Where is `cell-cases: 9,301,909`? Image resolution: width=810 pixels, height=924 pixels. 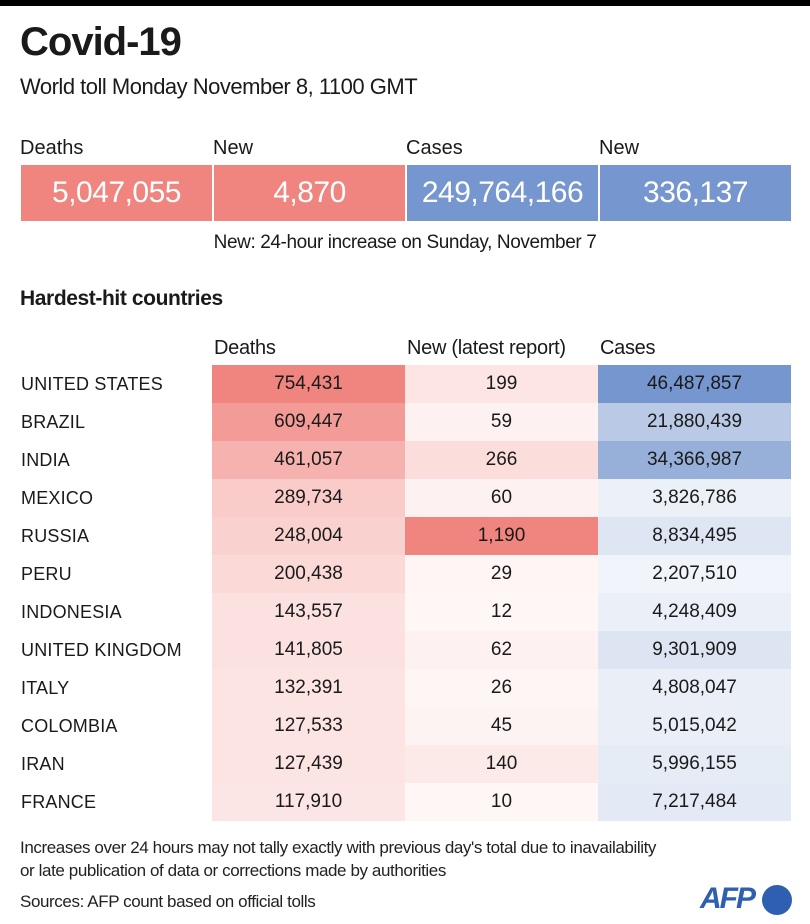
cell-cases: 9,301,909 is located at coordinates (694, 650).